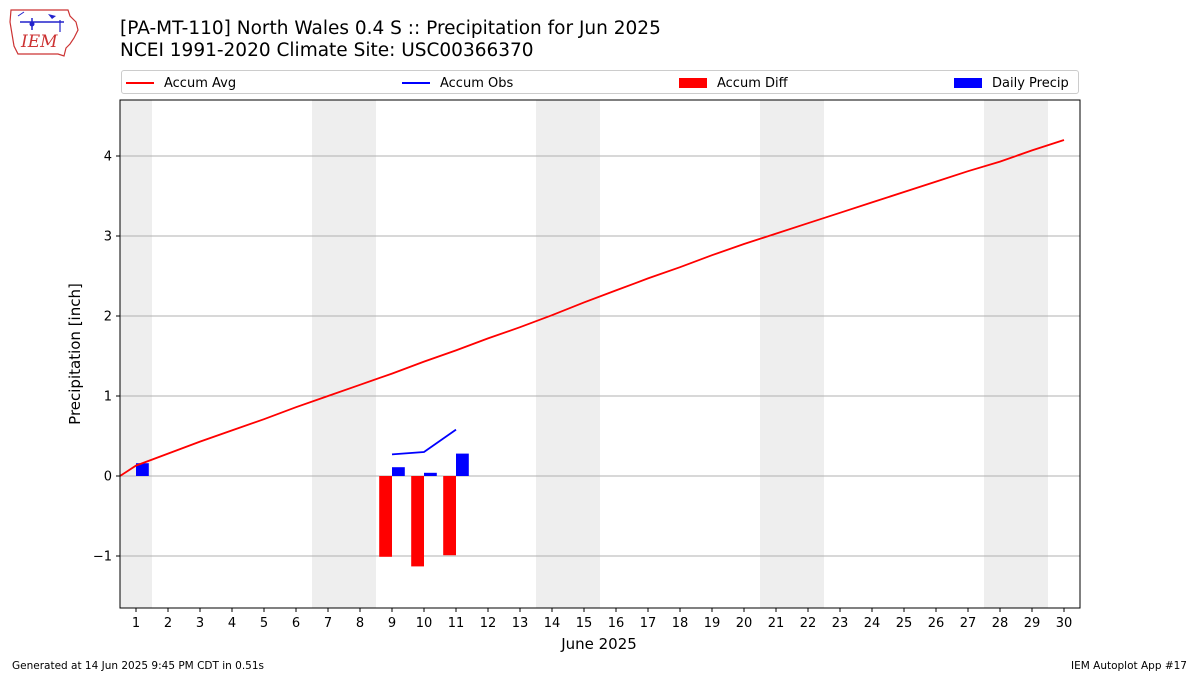 Image resolution: width=1200 pixels, height=675 pixels. I want to click on iowa-state-map-icon: IEM, so click(44, 33).